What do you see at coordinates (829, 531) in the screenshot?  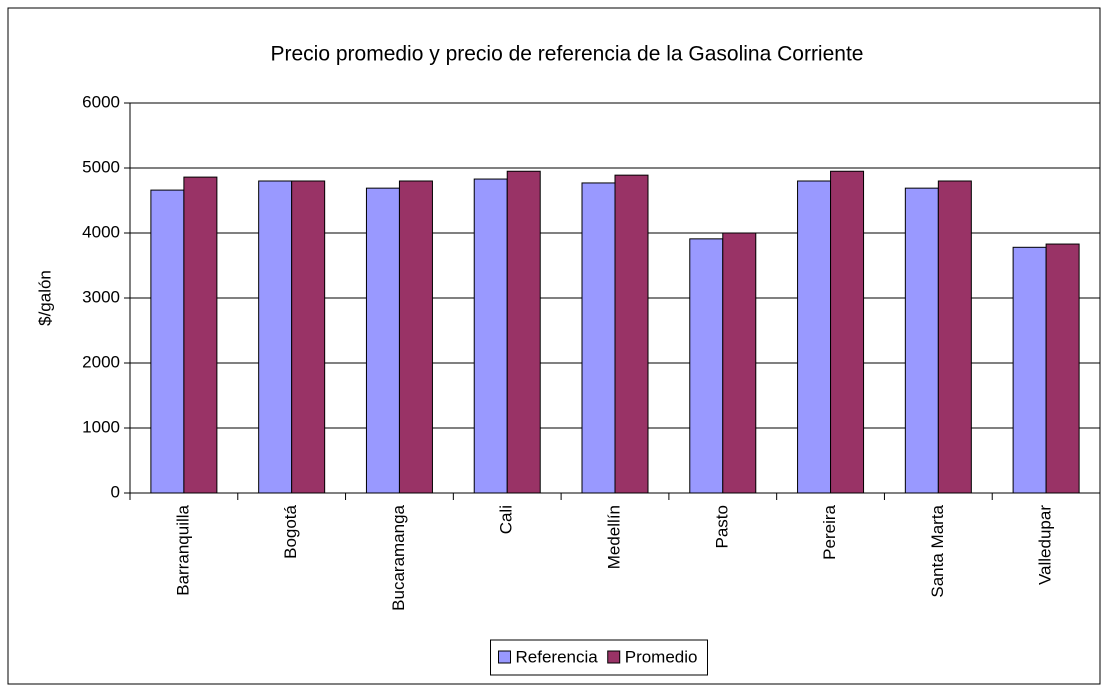 I see `x-tick-label: Pereira` at bounding box center [829, 531].